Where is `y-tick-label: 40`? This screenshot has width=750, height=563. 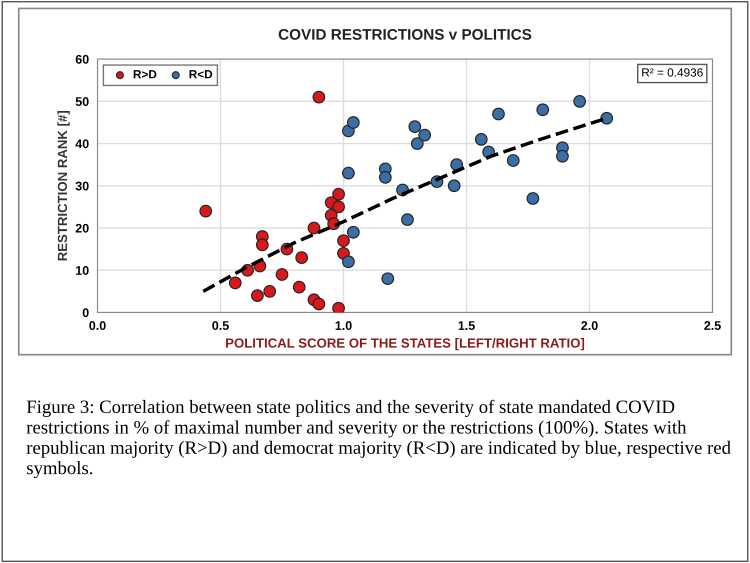
y-tick-label: 40 is located at coordinates (82, 143).